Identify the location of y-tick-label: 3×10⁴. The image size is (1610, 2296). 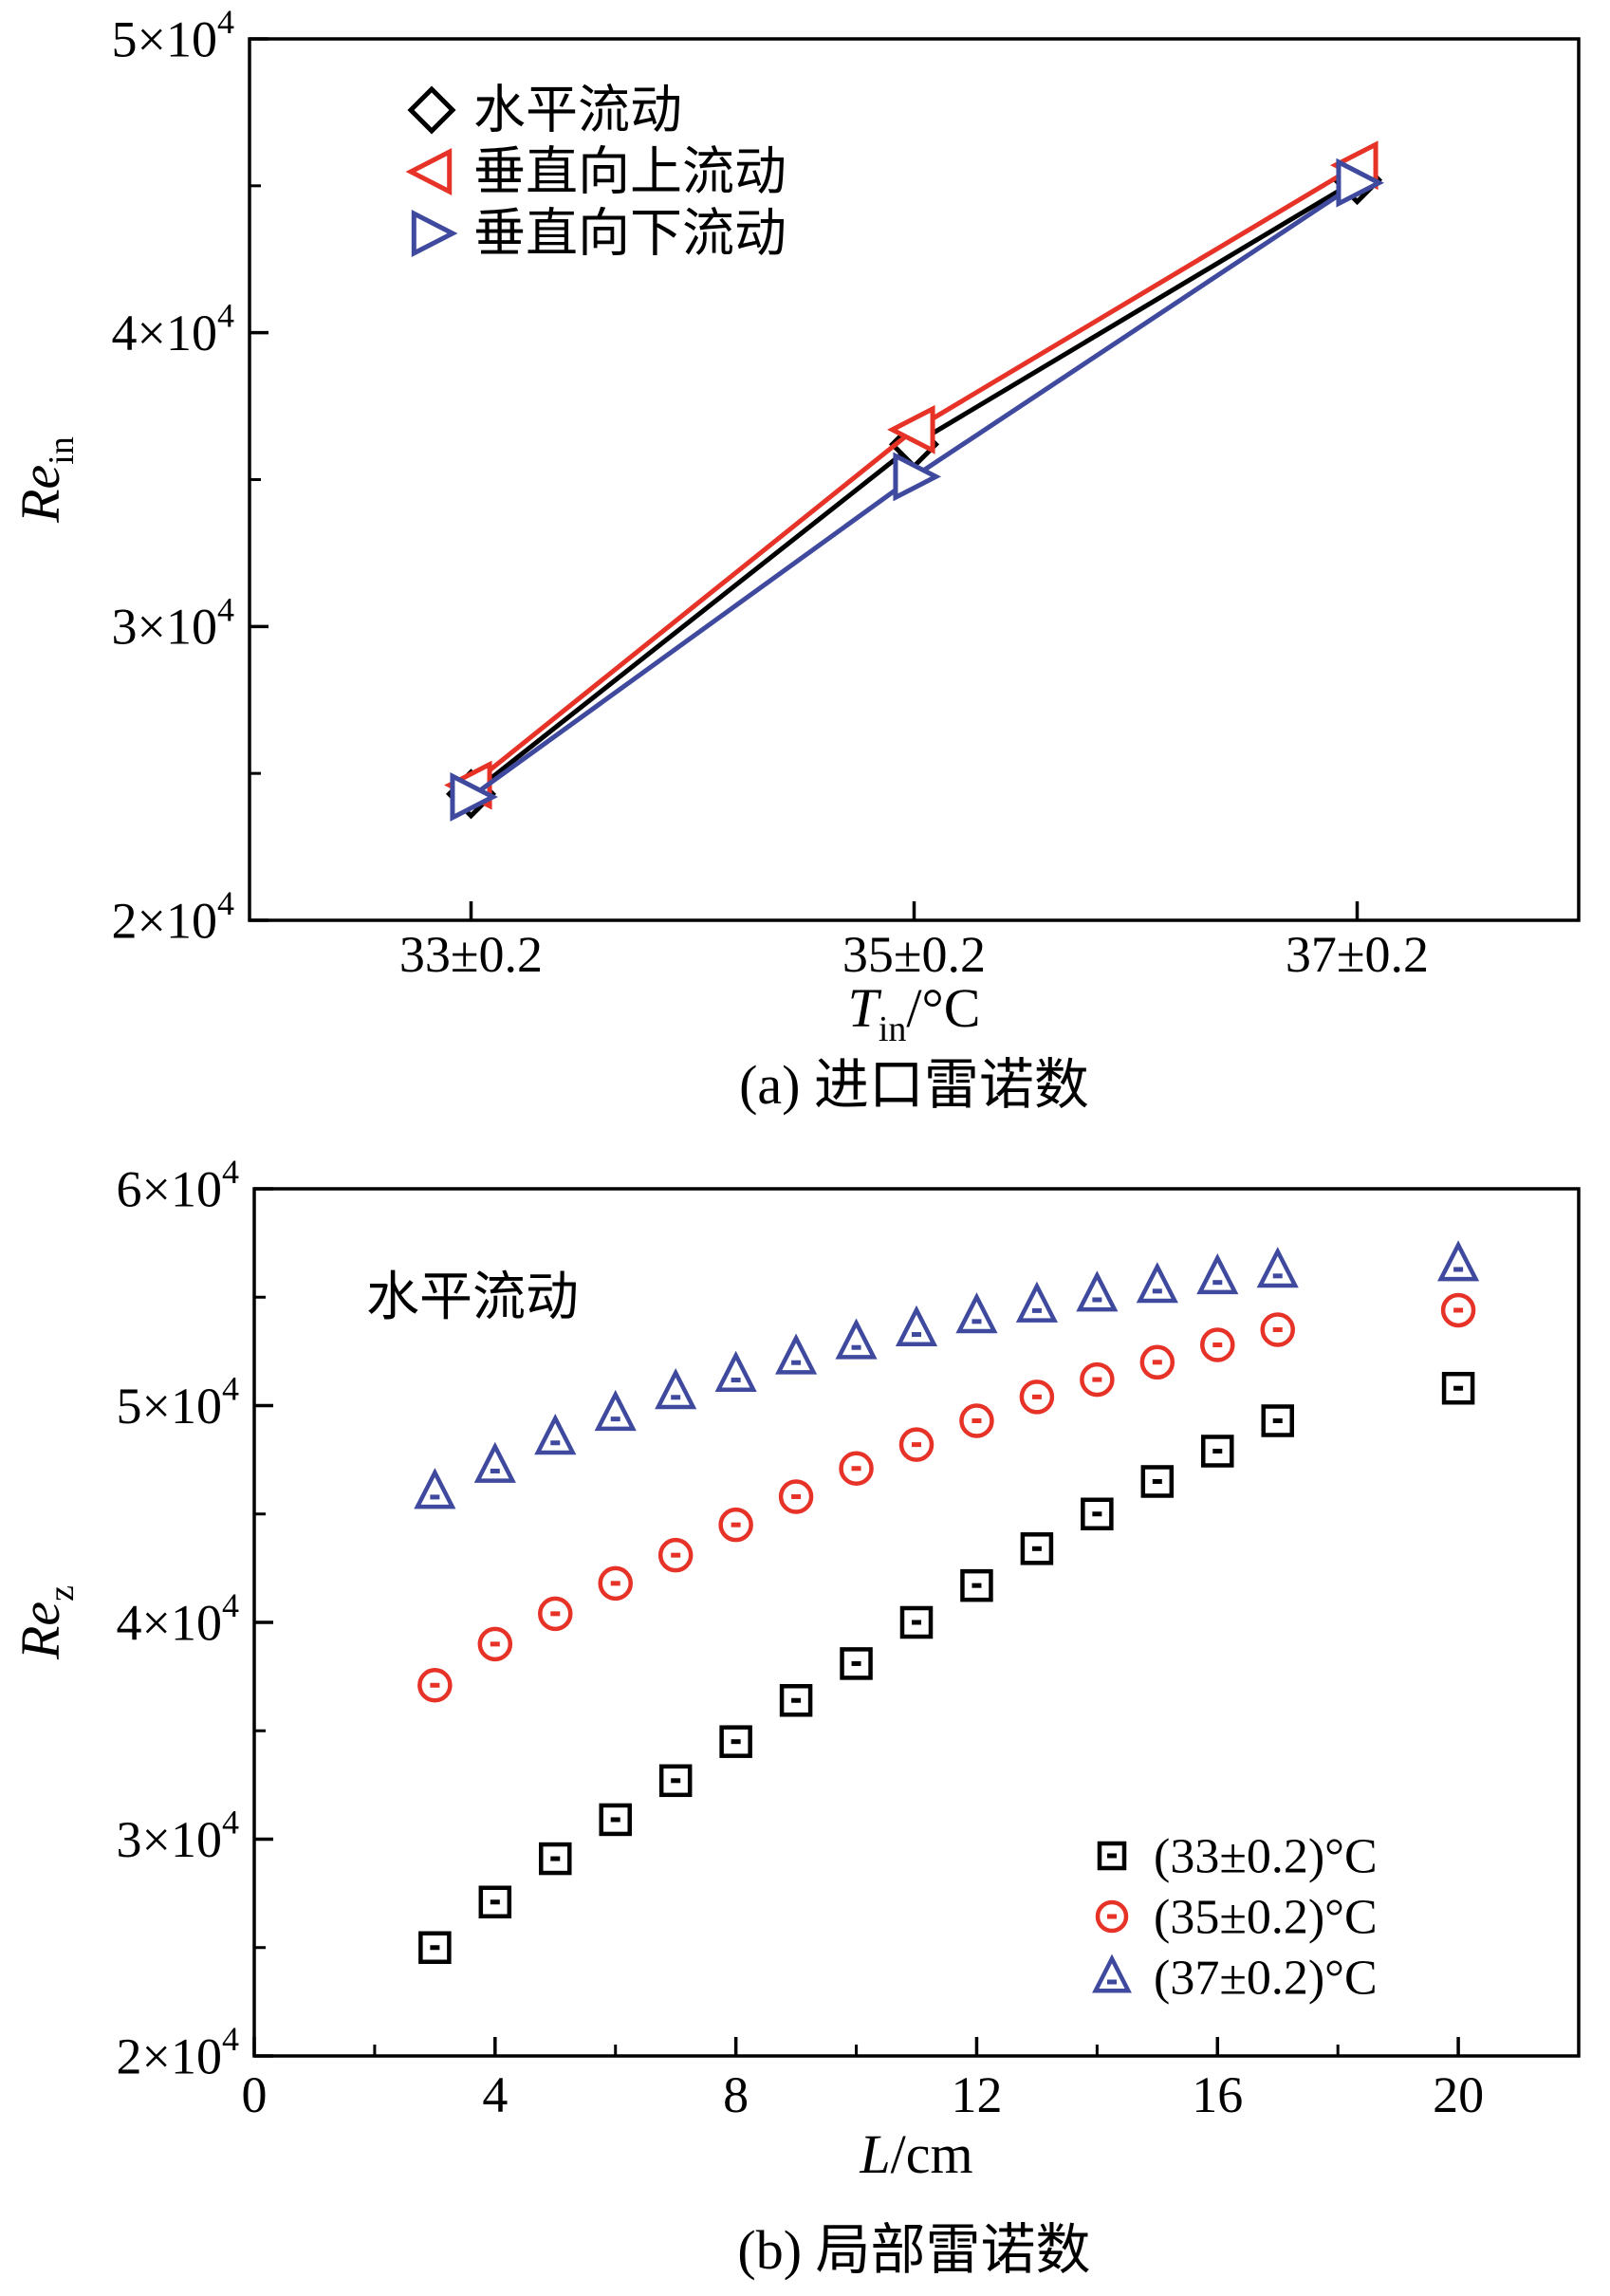
(173, 622).